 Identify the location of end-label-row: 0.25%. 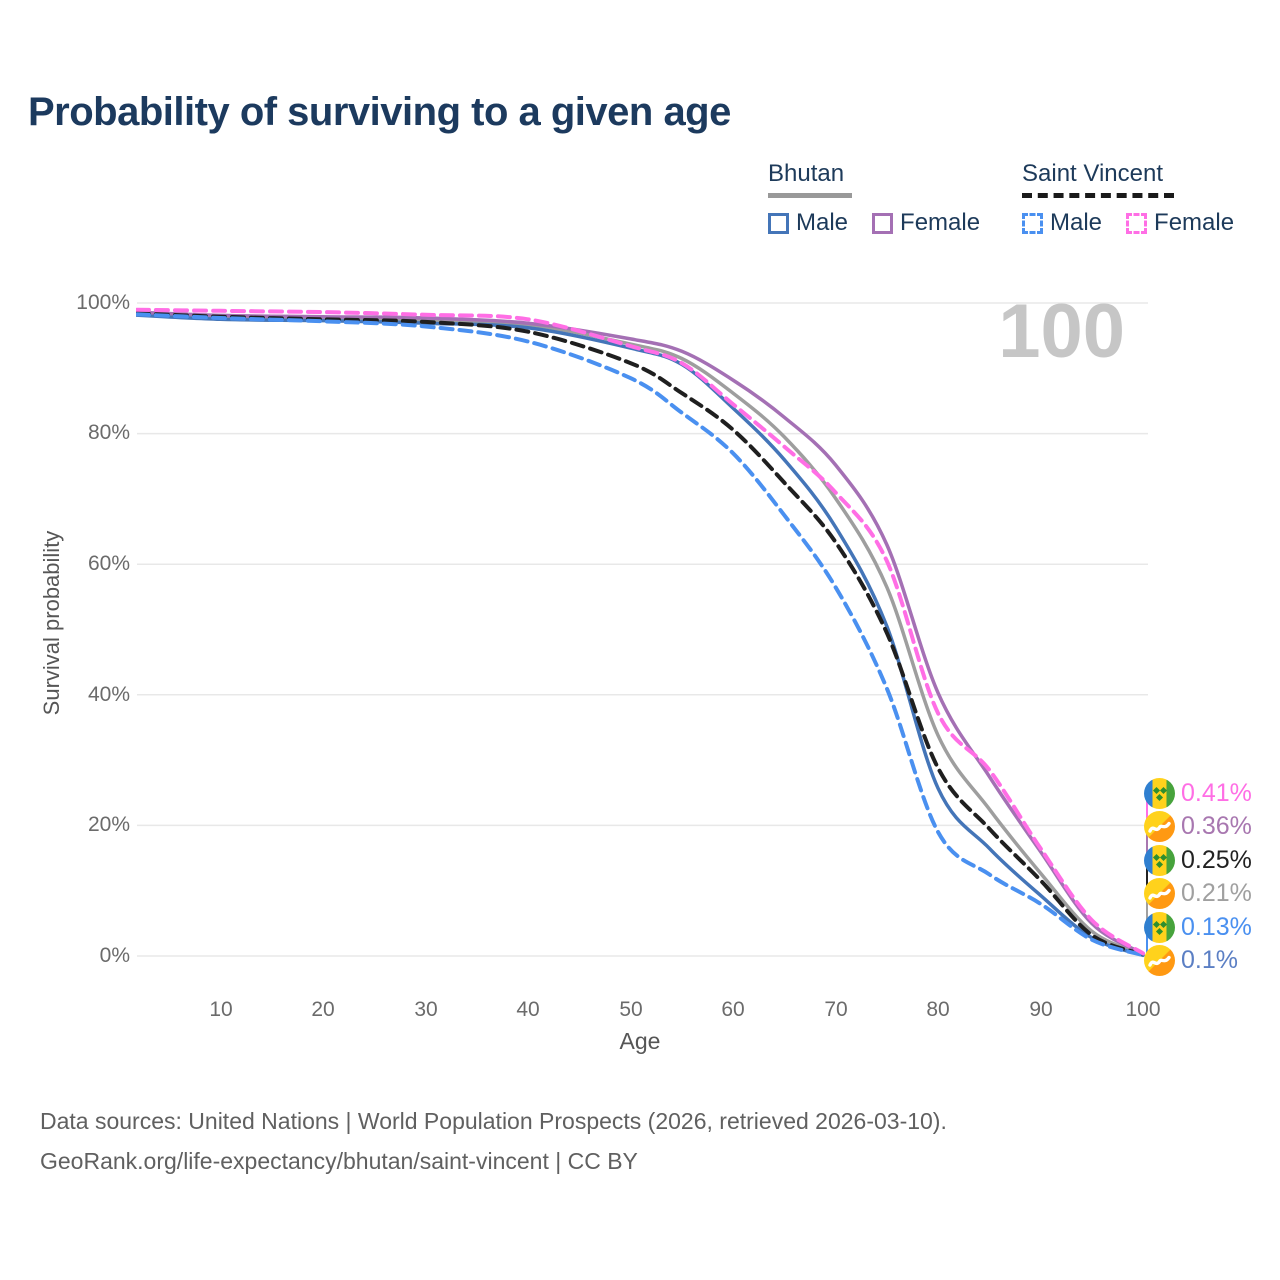
(1198, 860).